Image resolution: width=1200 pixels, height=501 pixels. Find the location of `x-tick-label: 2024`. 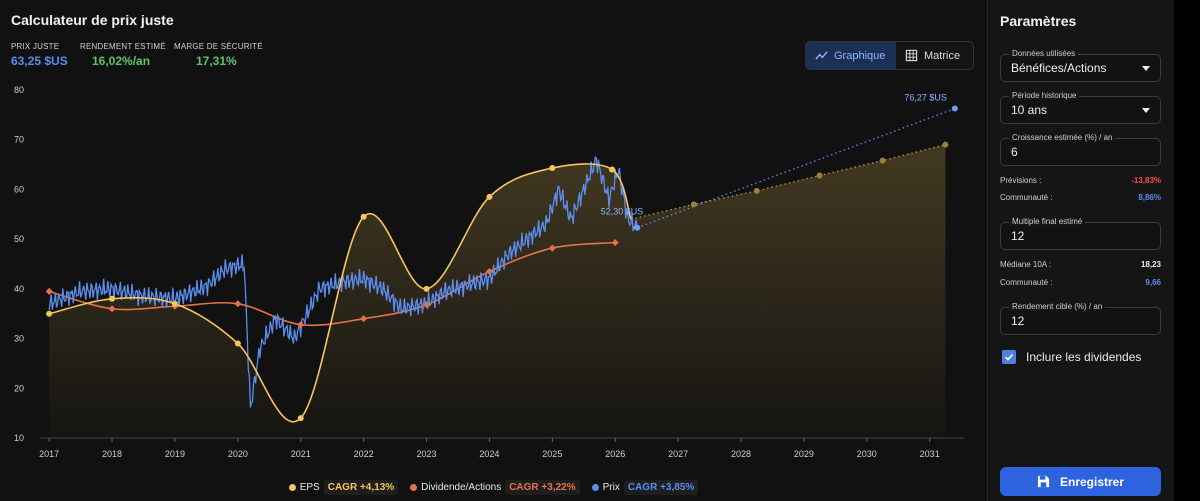

x-tick-label: 2024 is located at coordinates (489, 454).